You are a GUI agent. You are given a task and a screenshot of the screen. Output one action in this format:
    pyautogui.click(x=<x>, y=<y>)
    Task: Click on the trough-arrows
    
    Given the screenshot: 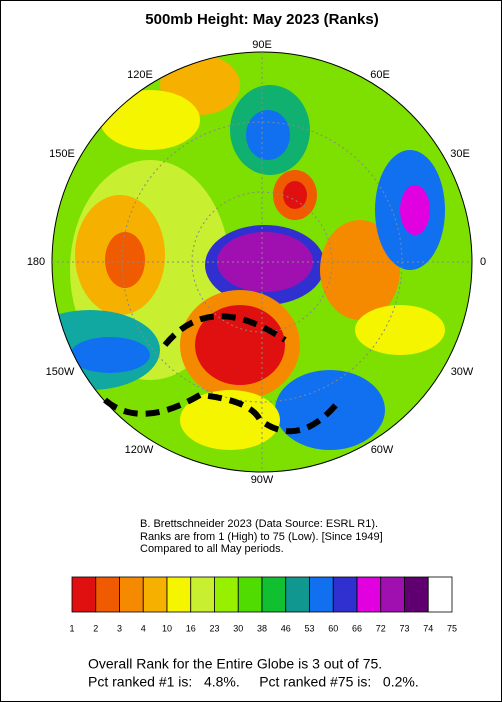 What is the action you would take?
    pyautogui.click(x=223, y=374)
    